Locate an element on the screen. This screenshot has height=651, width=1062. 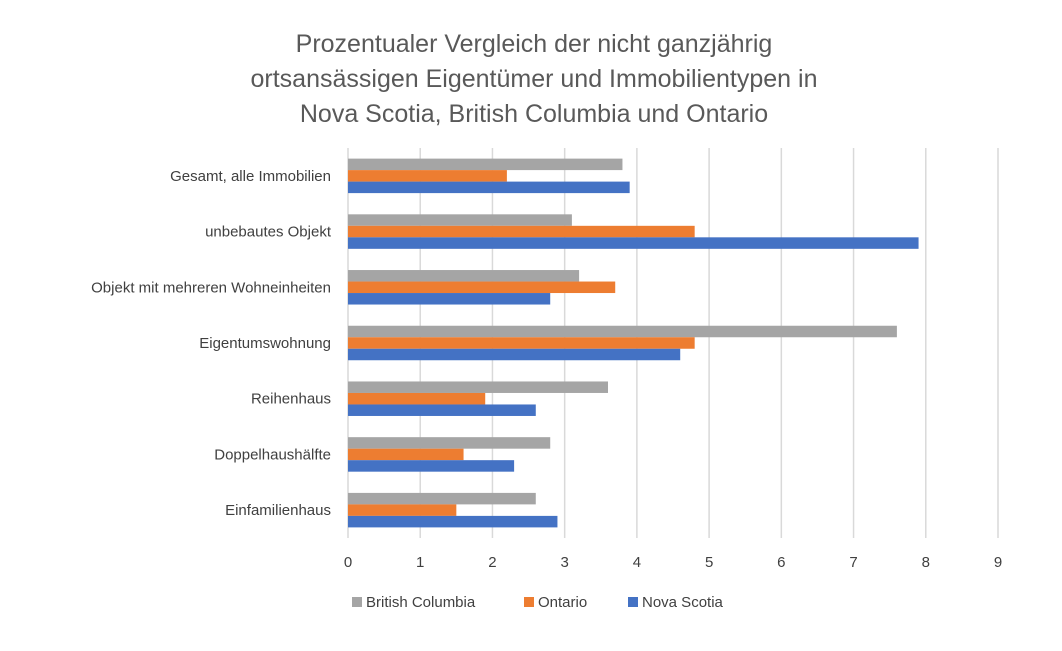
legend-label-nova-scotia: Nova Scotia is located at coordinates (683, 602).